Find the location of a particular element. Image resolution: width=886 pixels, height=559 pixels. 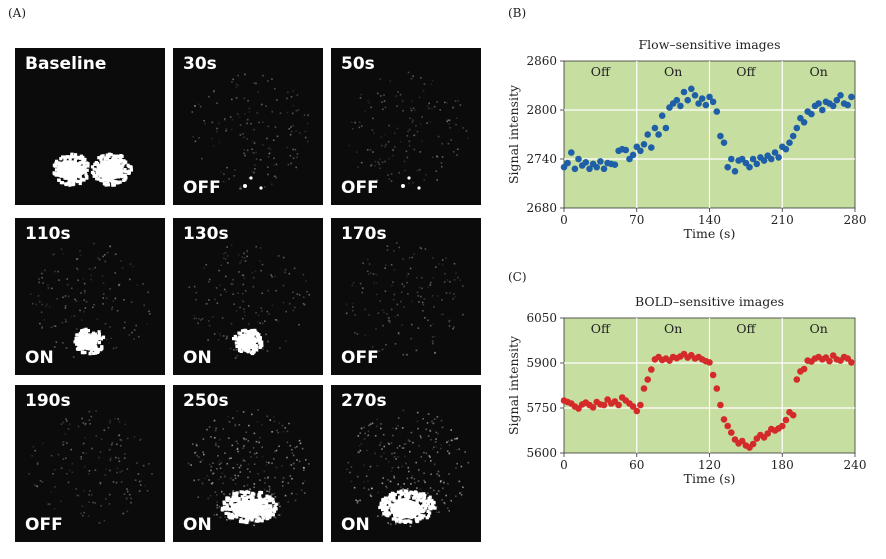

period-label: On is located at coordinates (818, 71).